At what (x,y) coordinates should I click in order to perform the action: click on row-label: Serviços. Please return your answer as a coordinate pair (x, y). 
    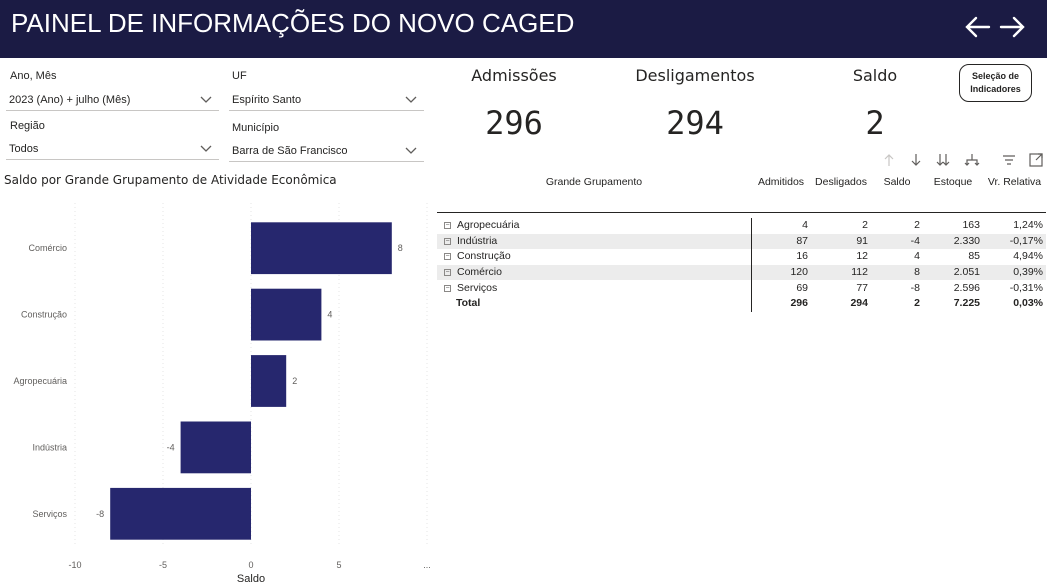
    Looking at the image, I should click on (477, 287).